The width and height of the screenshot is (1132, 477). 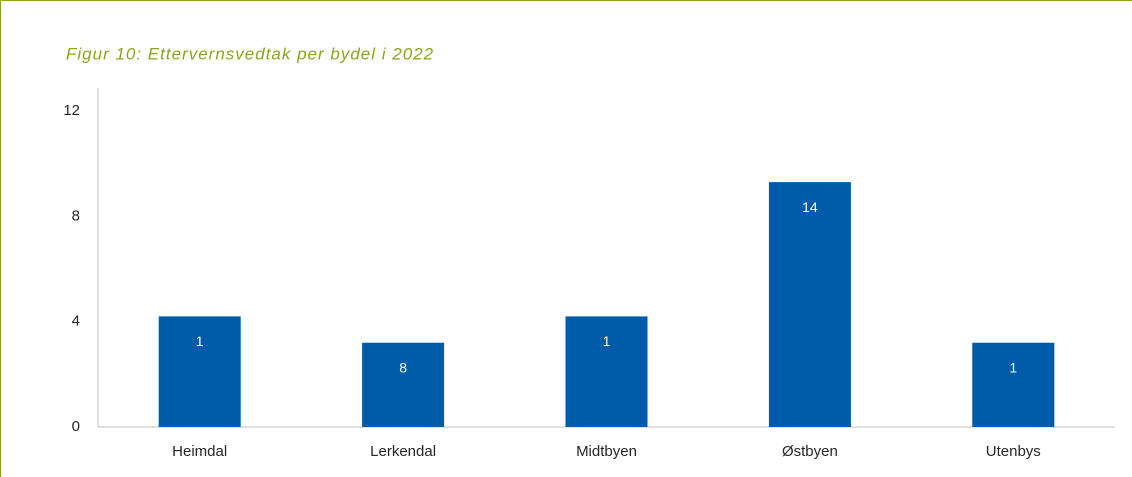 What do you see at coordinates (810, 207) in the screenshot?
I see `bar-label: 14` at bounding box center [810, 207].